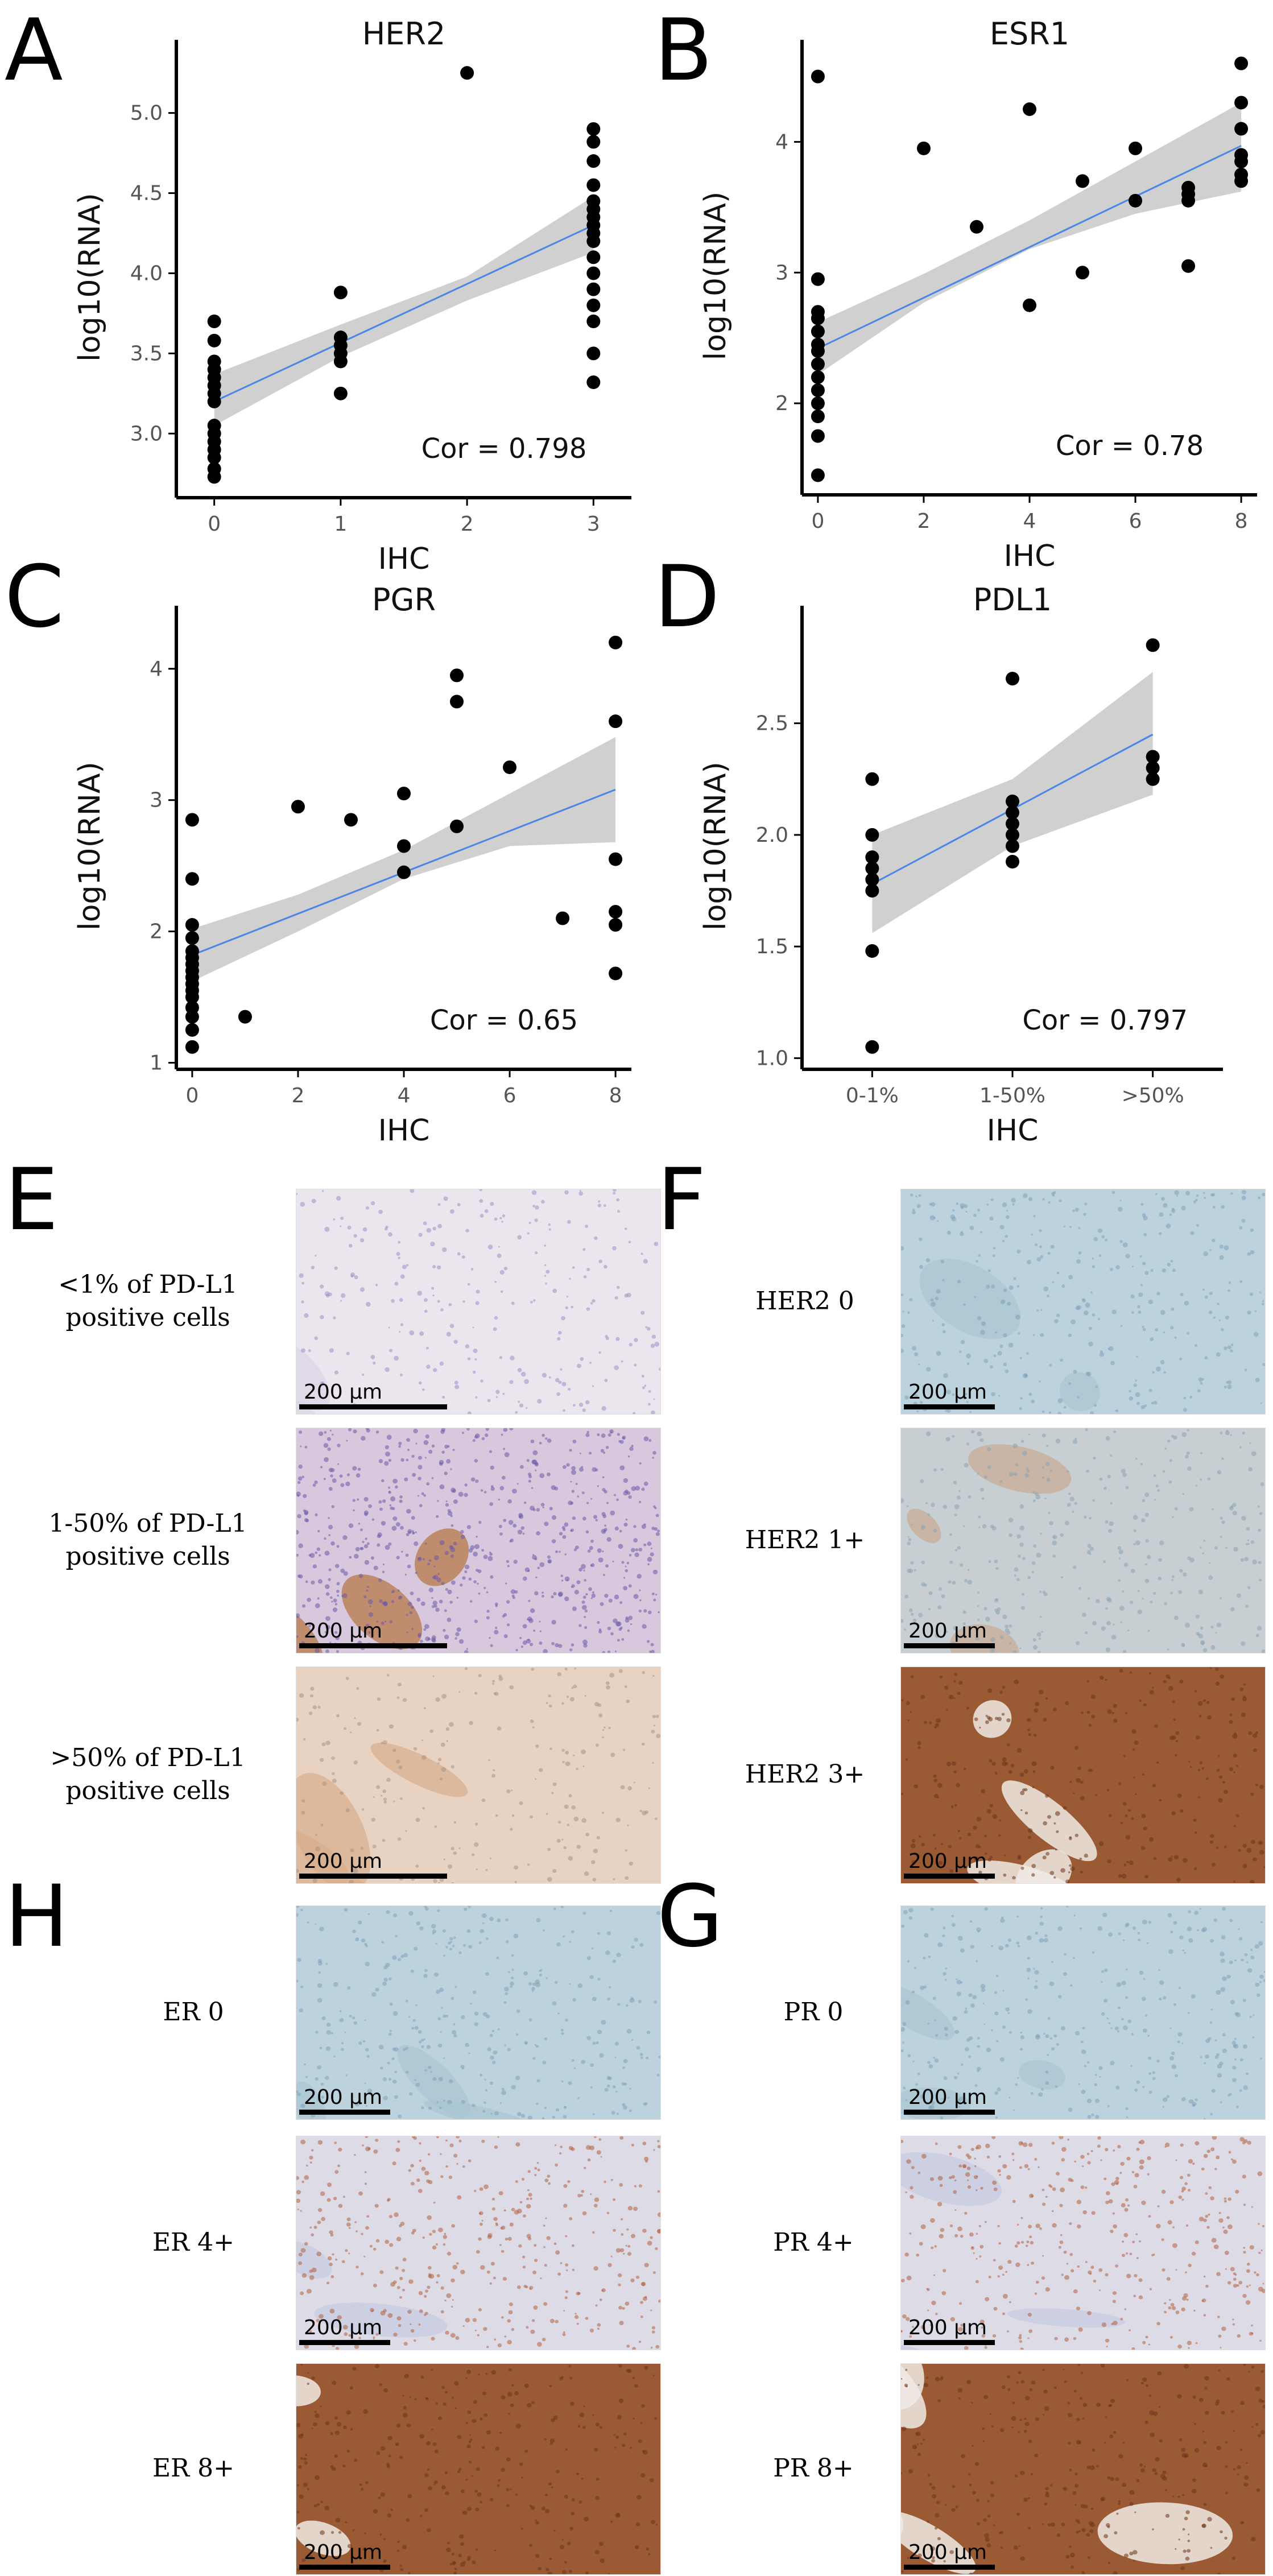 Image resolution: width=1273 pixels, height=2576 pixels. Describe the element at coordinates (684, 50) in the screenshot. I see `panel-letter-b: B` at that location.